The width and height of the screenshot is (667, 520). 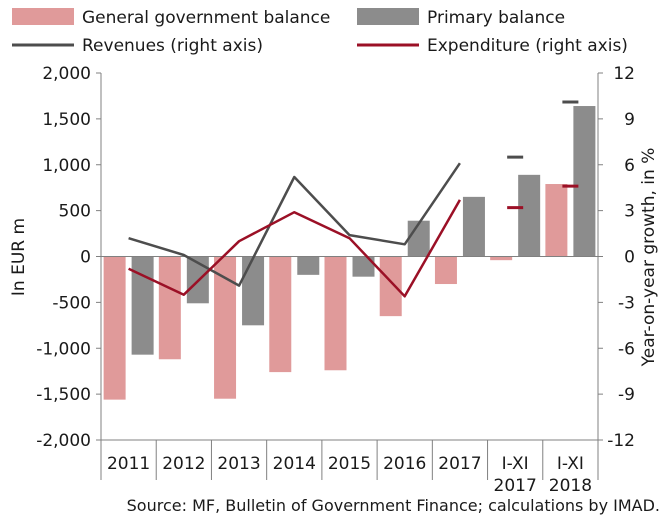 I want to click on x-tick-label-line: 2016, so click(x=404, y=464).